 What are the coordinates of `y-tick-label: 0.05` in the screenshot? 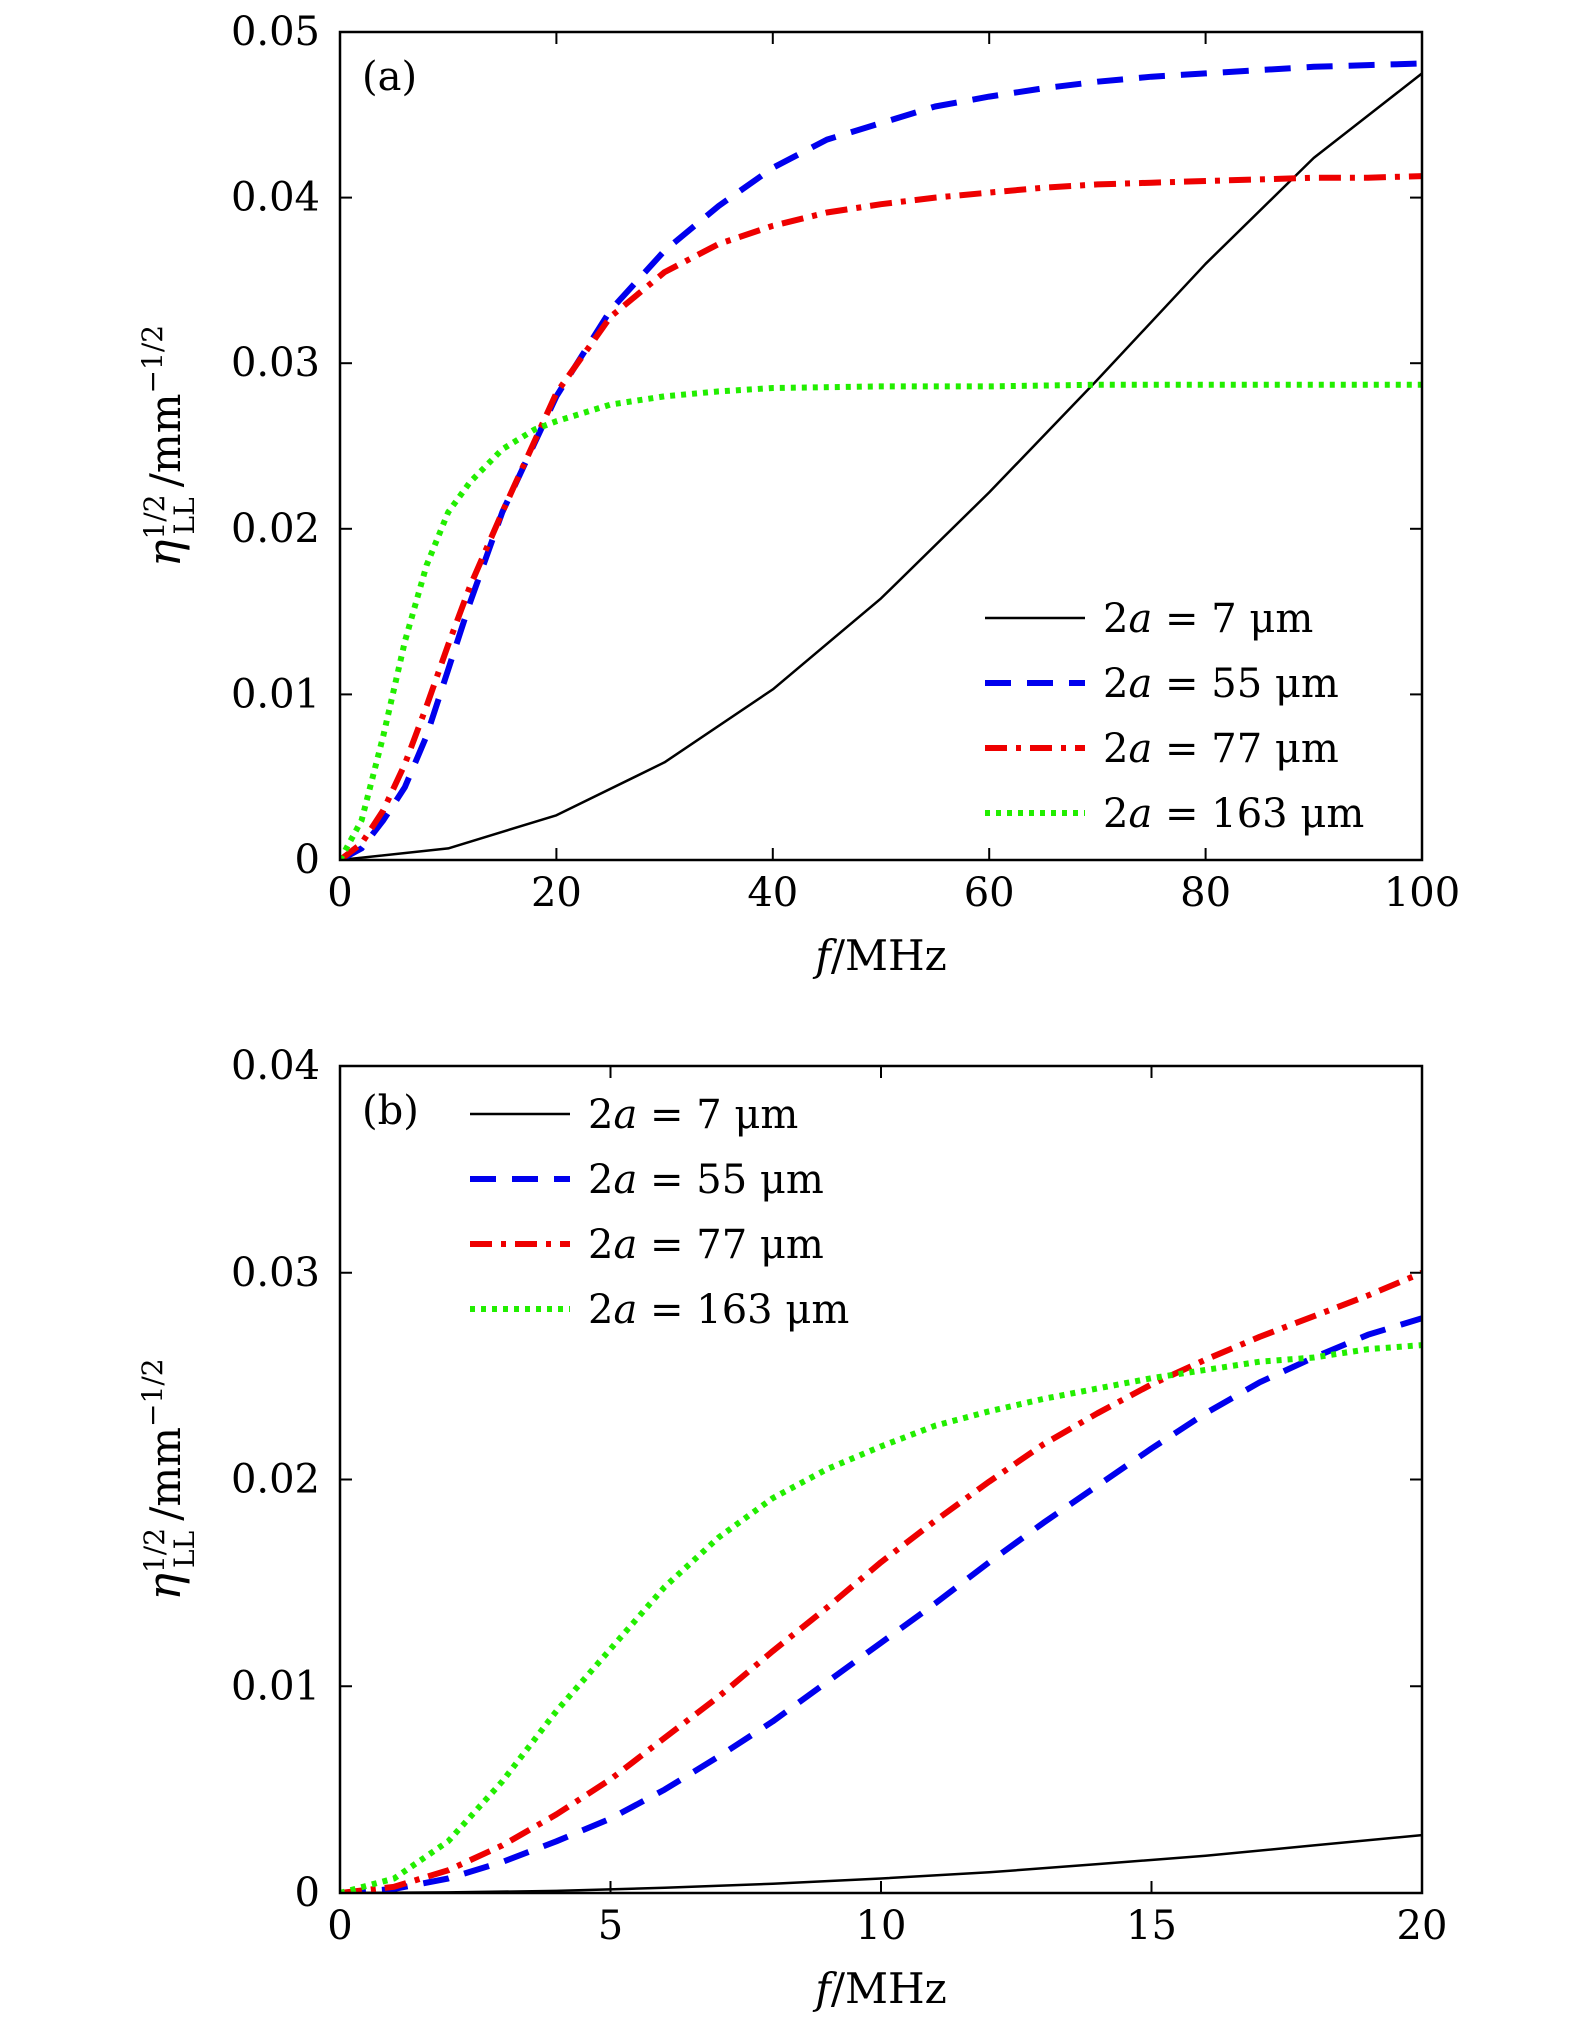 It's located at (275, 32).